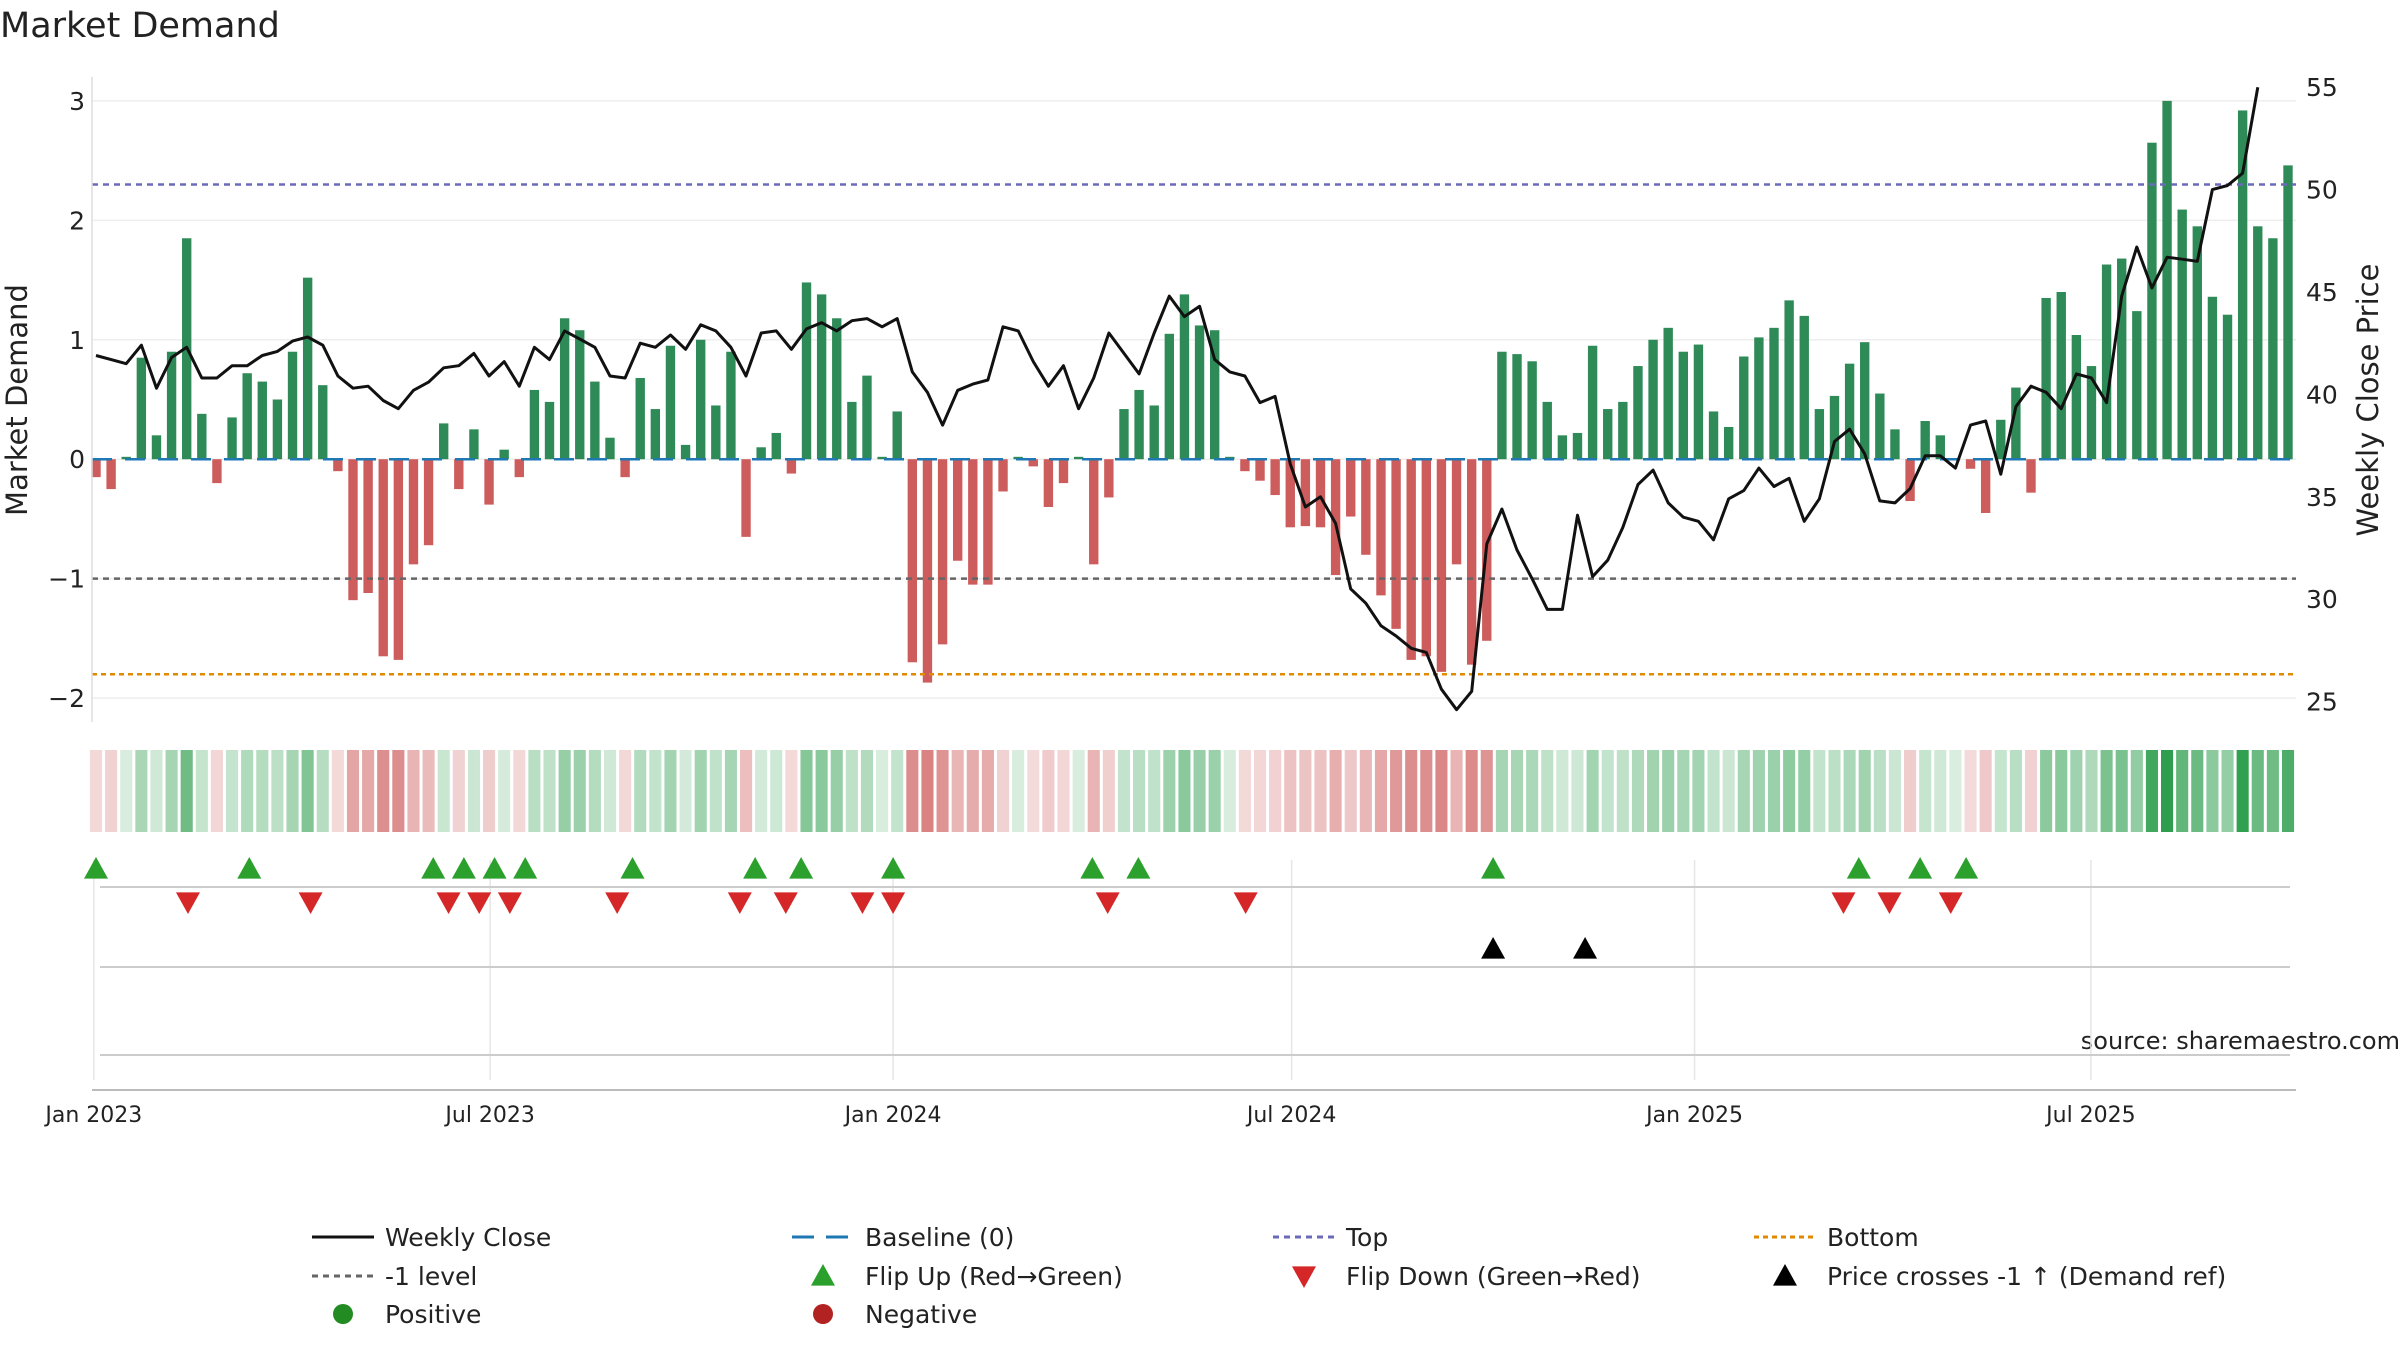 The width and height of the screenshot is (2400, 1350). Describe the element at coordinates (77, 459) in the screenshot. I see `y-left-tick-label: 0` at that location.